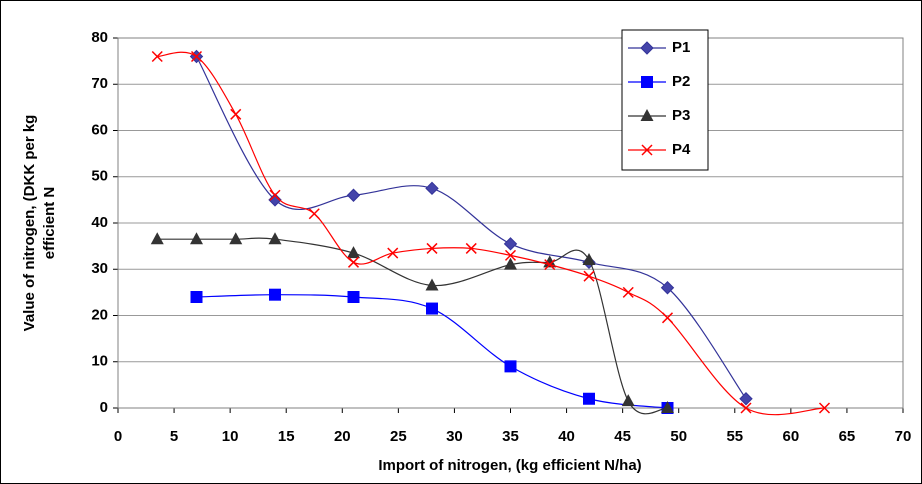  Describe the element at coordinates (99, 176) in the screenshot. I see `y-tick-label: 50` at that location.